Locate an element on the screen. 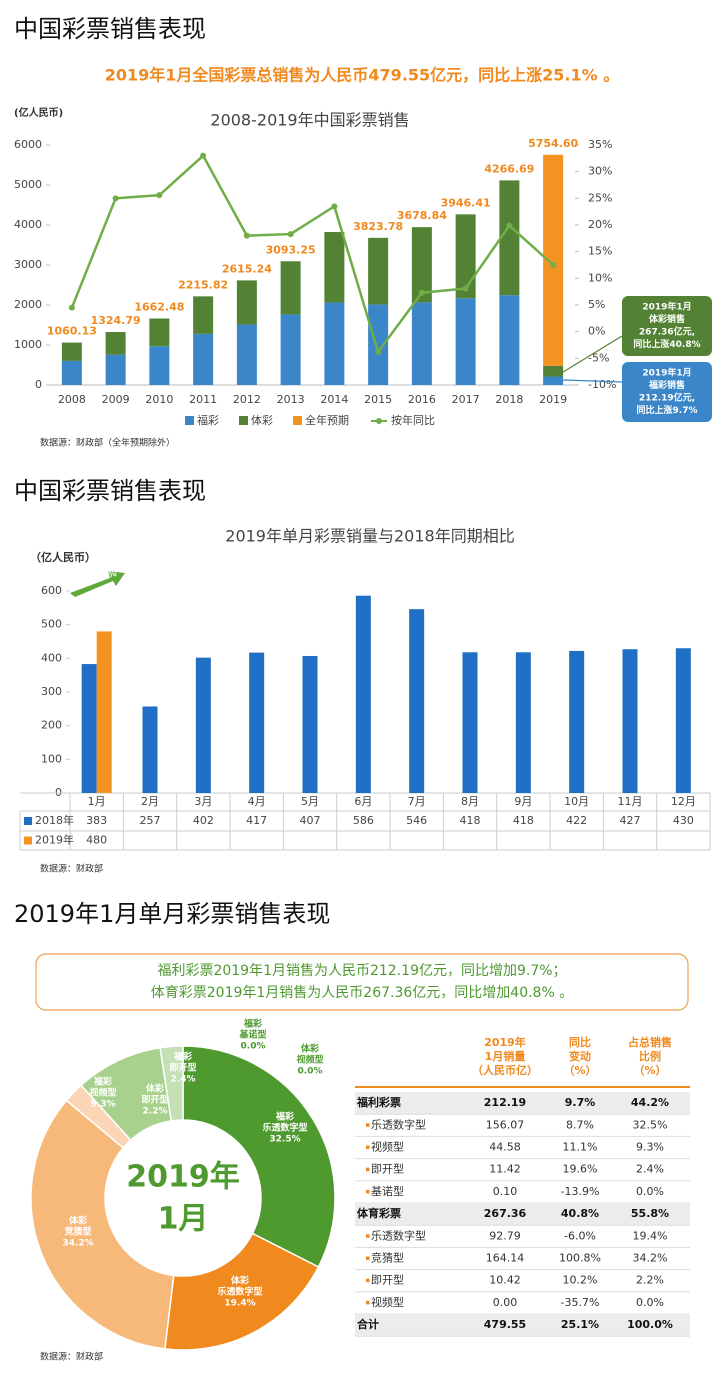 Image resolution: width=723 pixels, height=1389 pixels. total-label: 3946.41 is located at coordinates (466, 202).